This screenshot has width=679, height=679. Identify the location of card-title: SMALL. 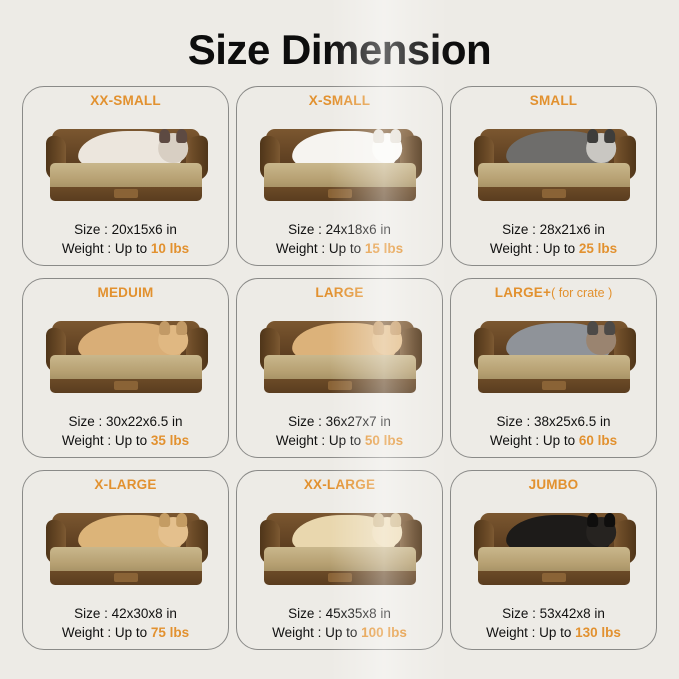
(554, 101).